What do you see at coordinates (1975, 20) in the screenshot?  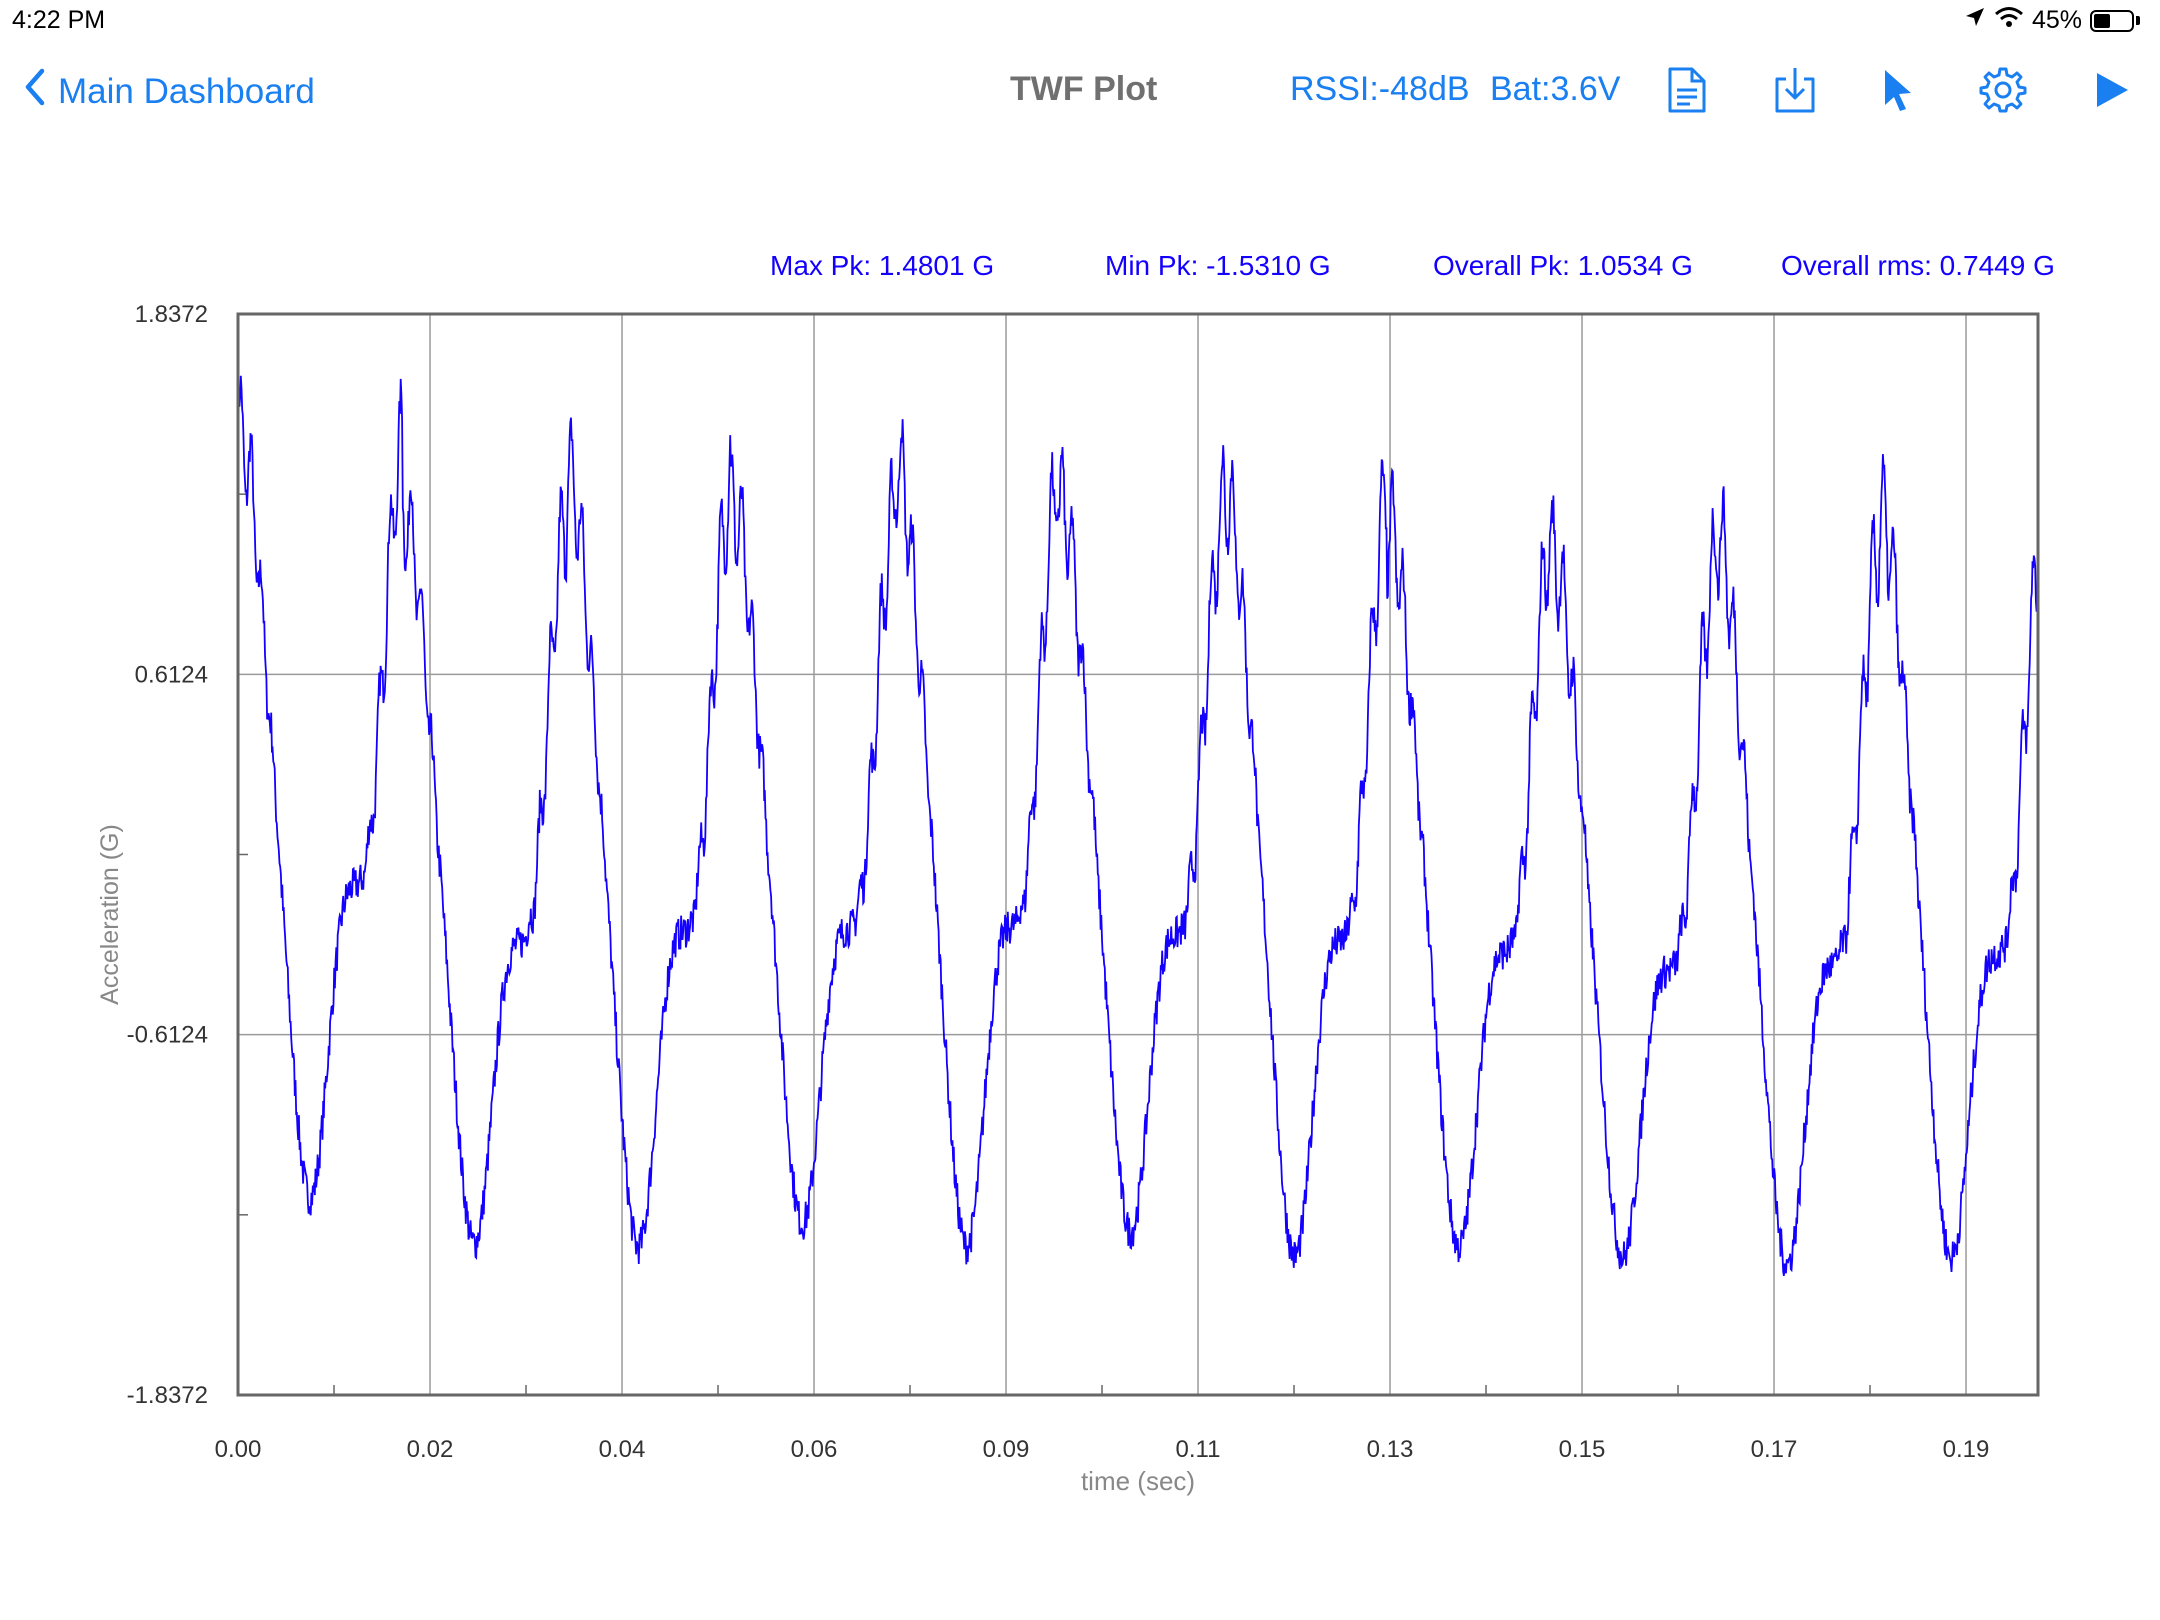 I see `location-icon` at bounding box center [1975, 20].